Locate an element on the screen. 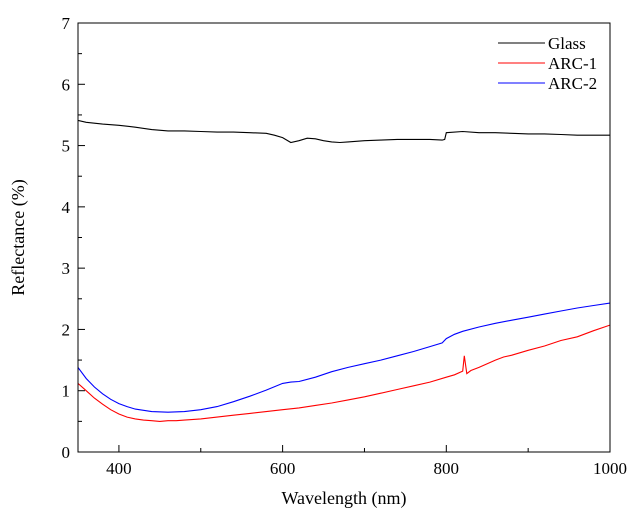 The height and width of the screenshot is (510, 634). y-tick-label: 2 is located at coordinates (66, 329).